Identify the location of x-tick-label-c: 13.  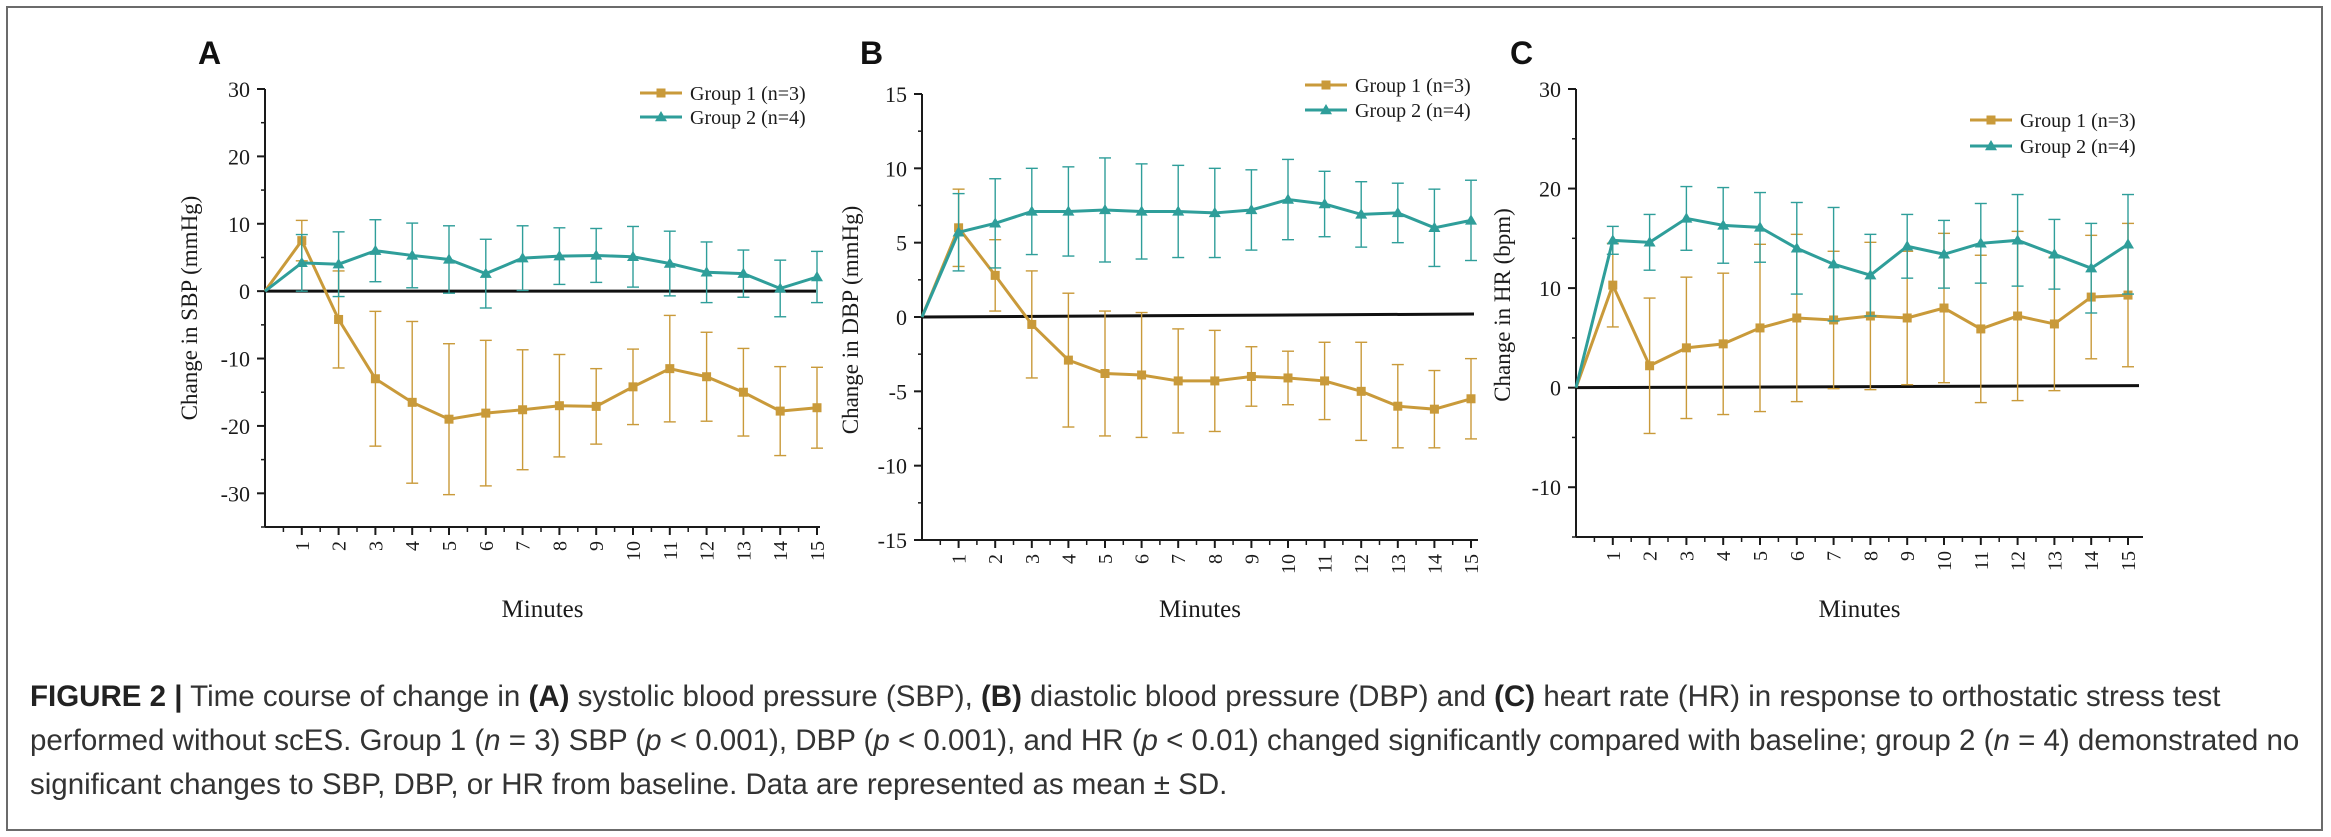
(2055, 561).